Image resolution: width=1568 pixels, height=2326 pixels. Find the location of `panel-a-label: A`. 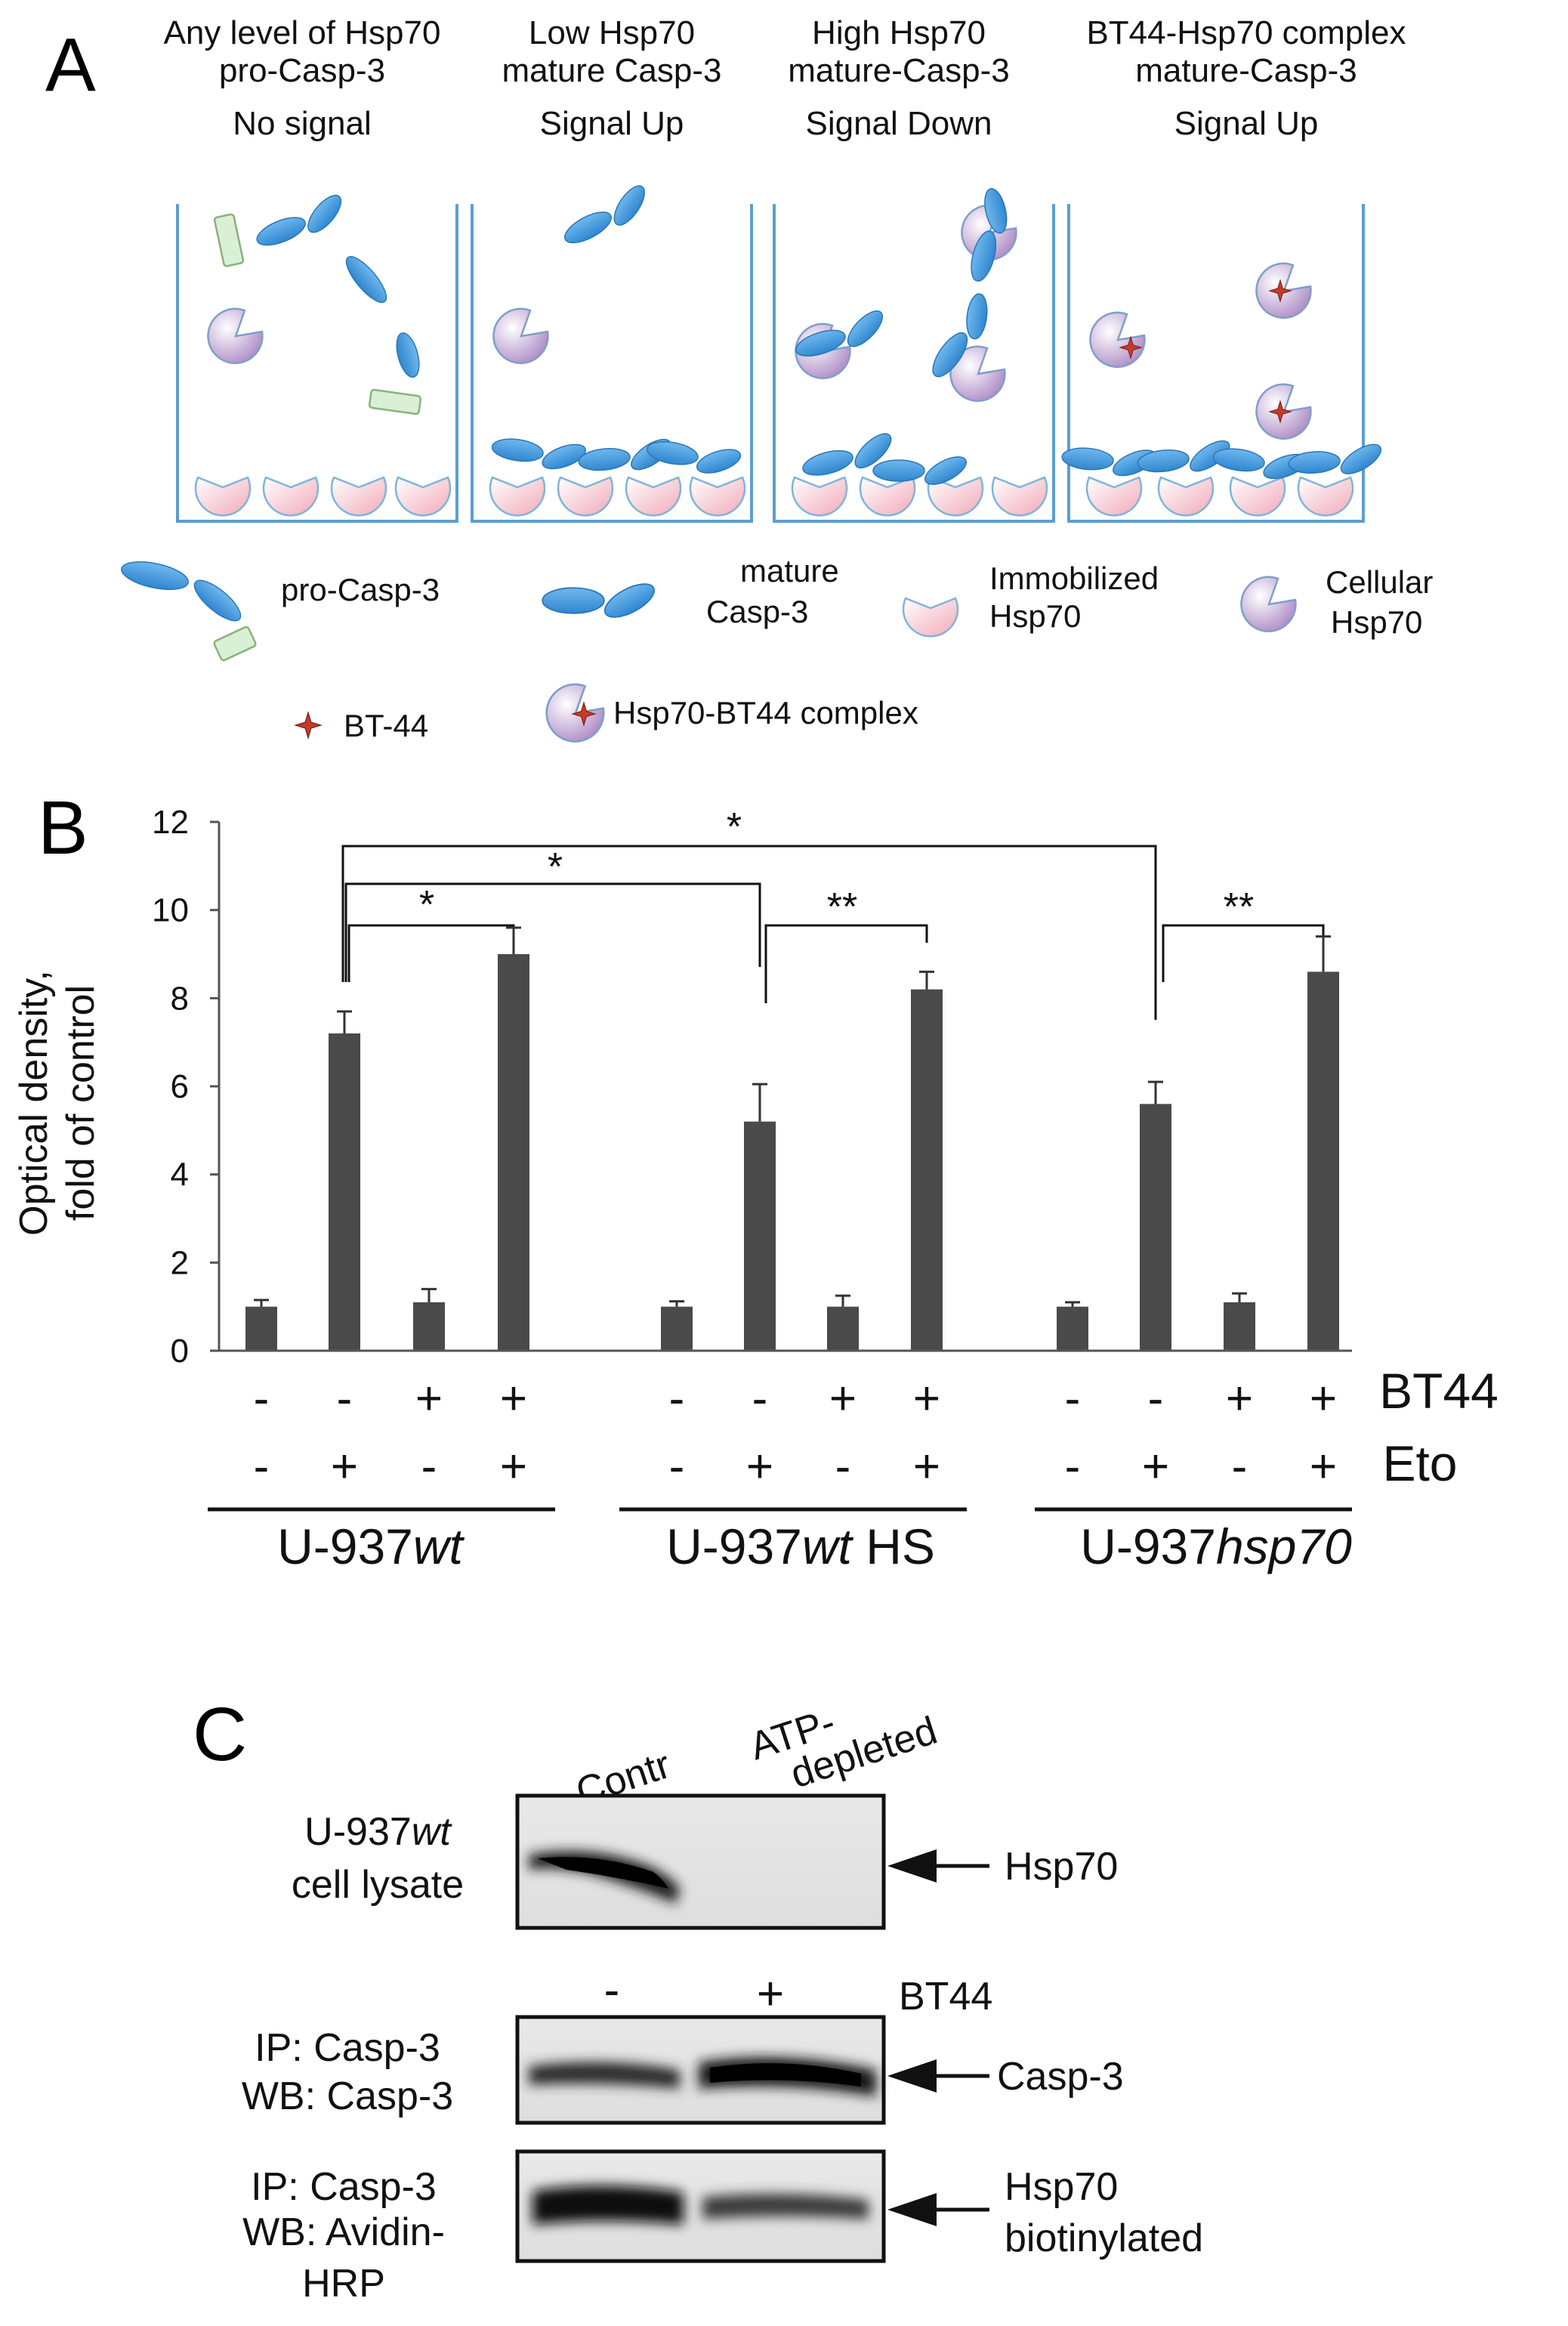

panel-a-label: A is located at coordinates (70, 65).